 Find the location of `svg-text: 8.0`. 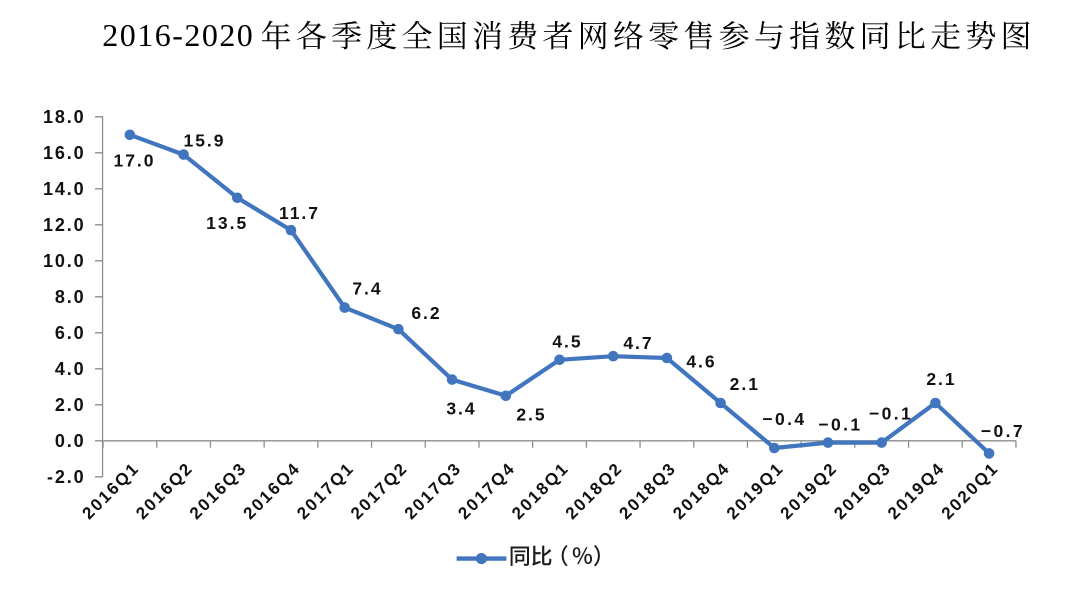

svg-text: 8.0 is located at coordinates (70, 297).